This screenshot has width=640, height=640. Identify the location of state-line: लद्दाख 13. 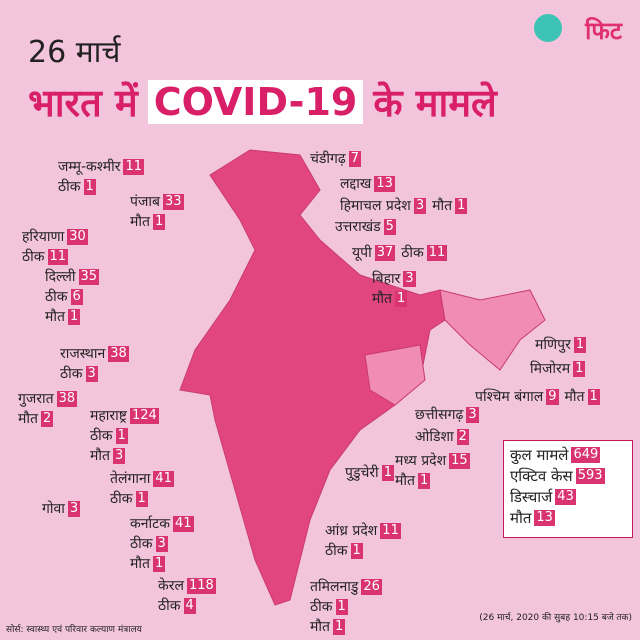
(367, 184).